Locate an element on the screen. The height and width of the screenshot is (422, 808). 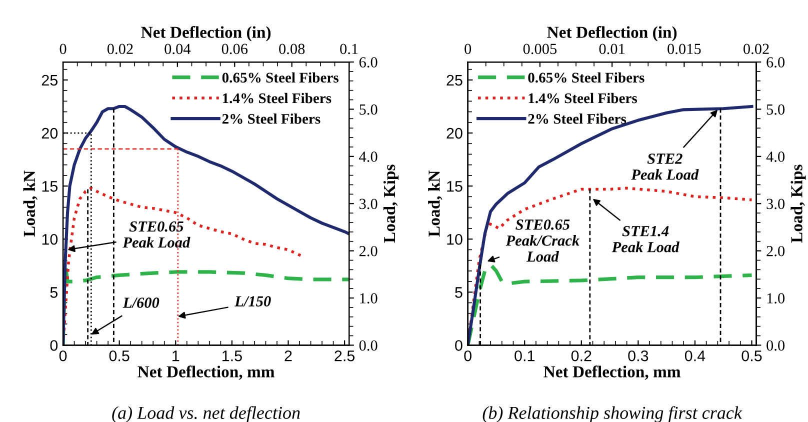
x2-tick-label: 0.08 is located at coordinates (292, 49).